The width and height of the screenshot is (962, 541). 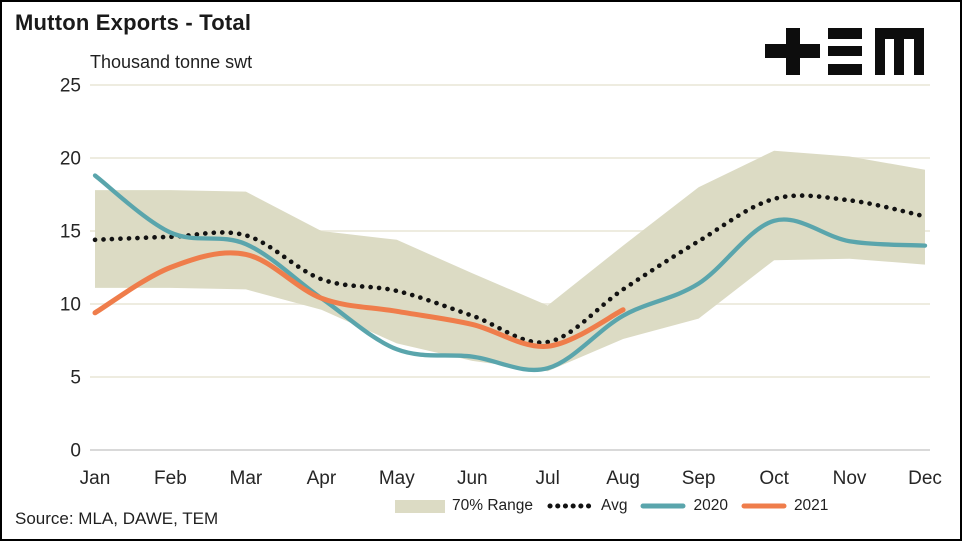 I want to click on series-2021-mark, so click(x=764, y=506).